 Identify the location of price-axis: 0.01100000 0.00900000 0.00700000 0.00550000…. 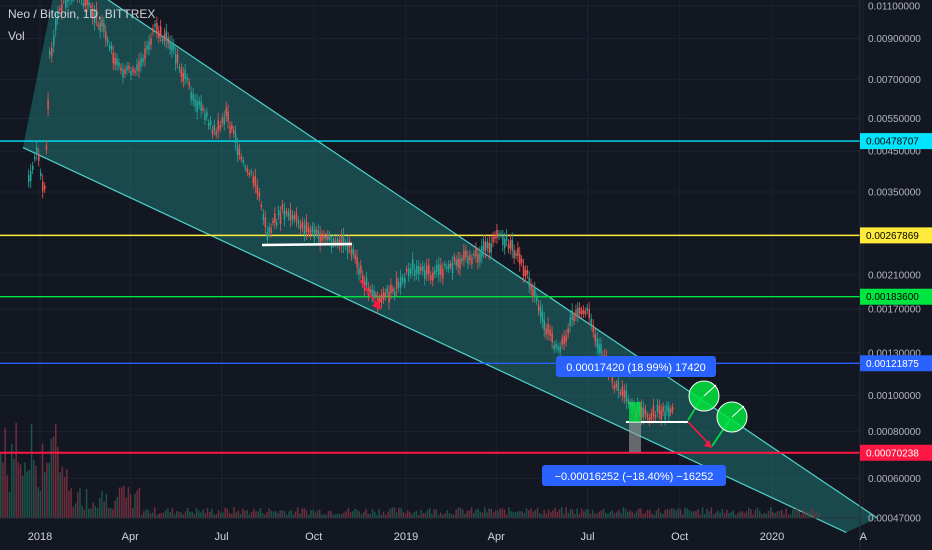
(895, 275).